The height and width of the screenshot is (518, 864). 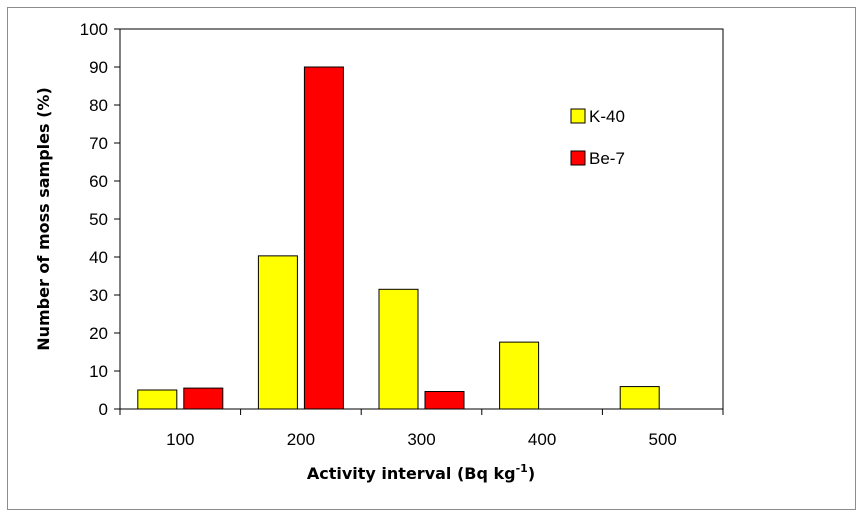 I want to click on legend-label-be-7: Be-7, so click(x=607, y=158).